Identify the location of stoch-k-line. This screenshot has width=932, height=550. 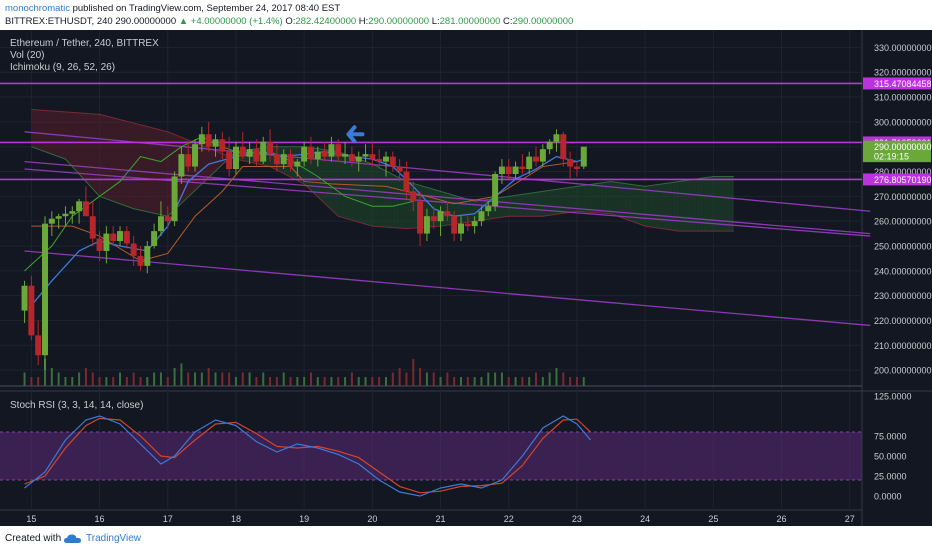
(308, 456).